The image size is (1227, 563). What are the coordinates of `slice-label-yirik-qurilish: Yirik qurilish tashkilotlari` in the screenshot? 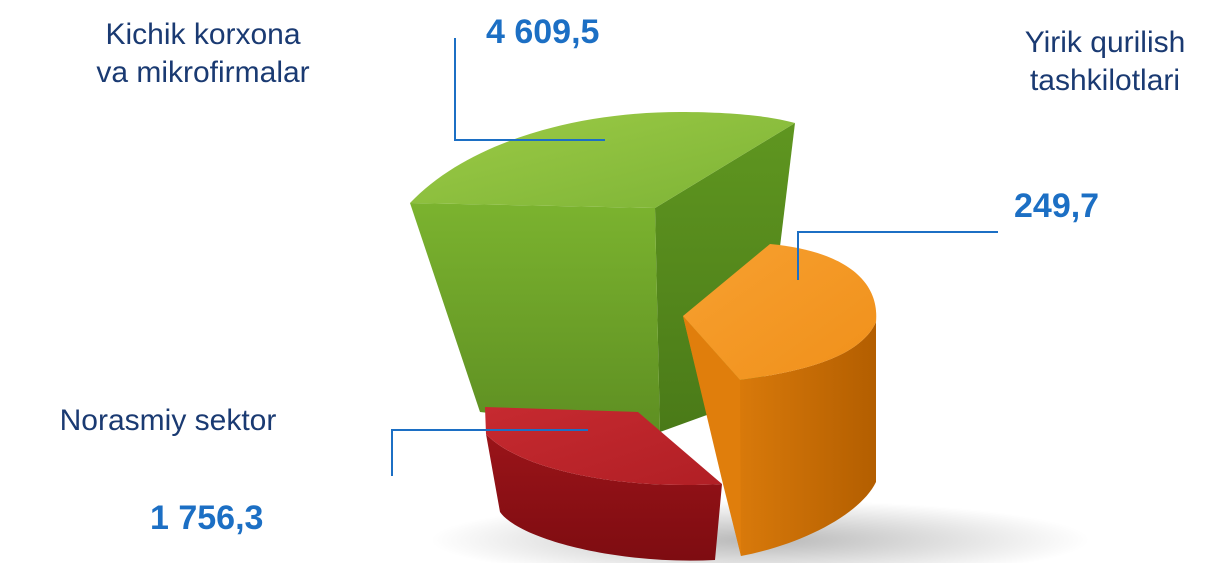 It's located at (1105, 61).